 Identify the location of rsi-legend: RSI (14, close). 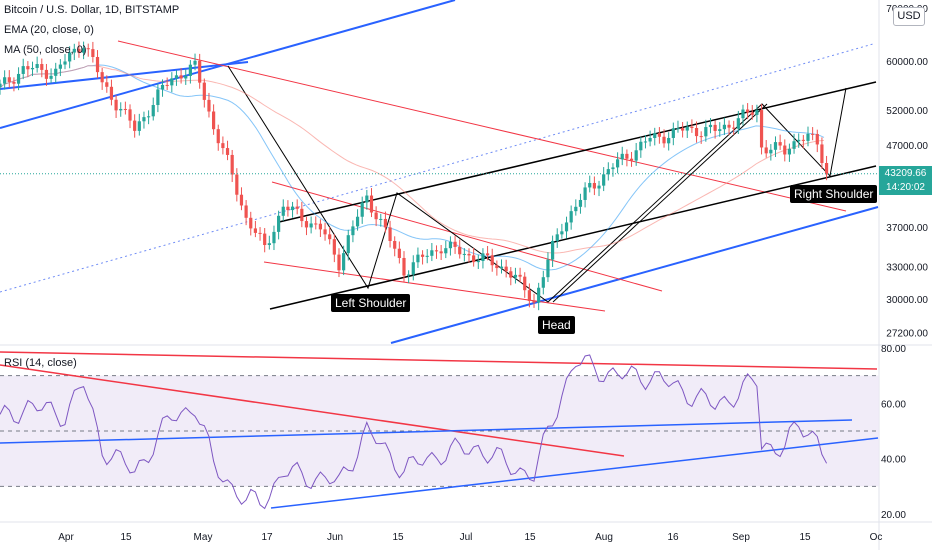
(40, 363).